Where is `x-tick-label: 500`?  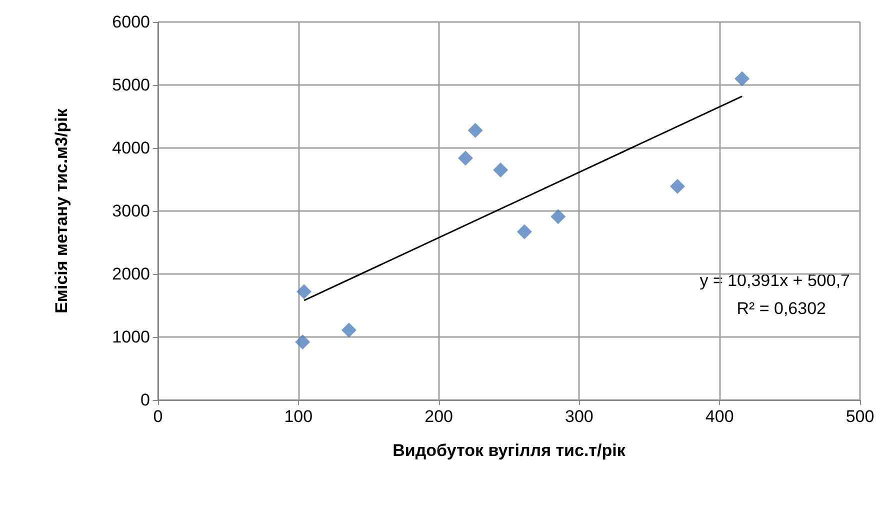 x-tick-label: 500 is located at coordinates (860, 416).